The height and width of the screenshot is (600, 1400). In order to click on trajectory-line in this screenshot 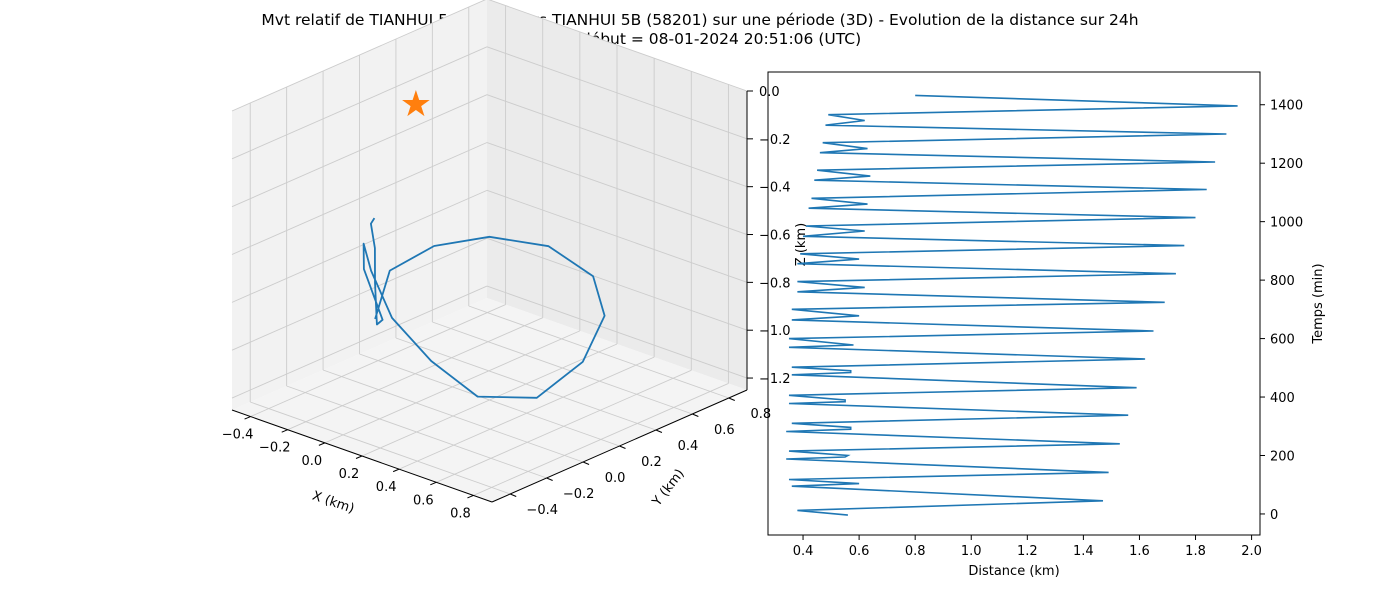, I will do `click(484, 308)`.